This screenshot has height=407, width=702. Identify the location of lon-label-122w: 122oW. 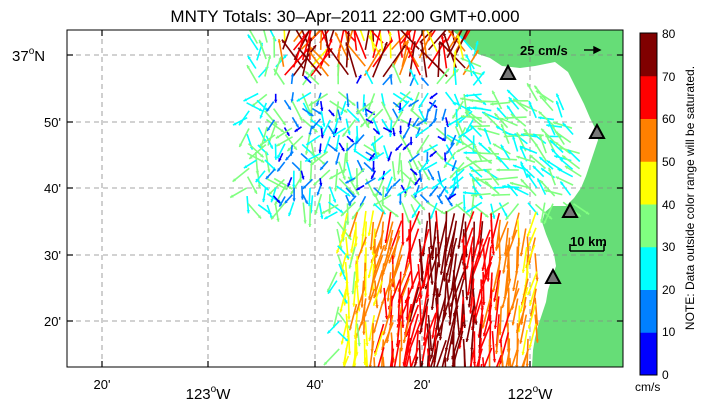
(531, 393).